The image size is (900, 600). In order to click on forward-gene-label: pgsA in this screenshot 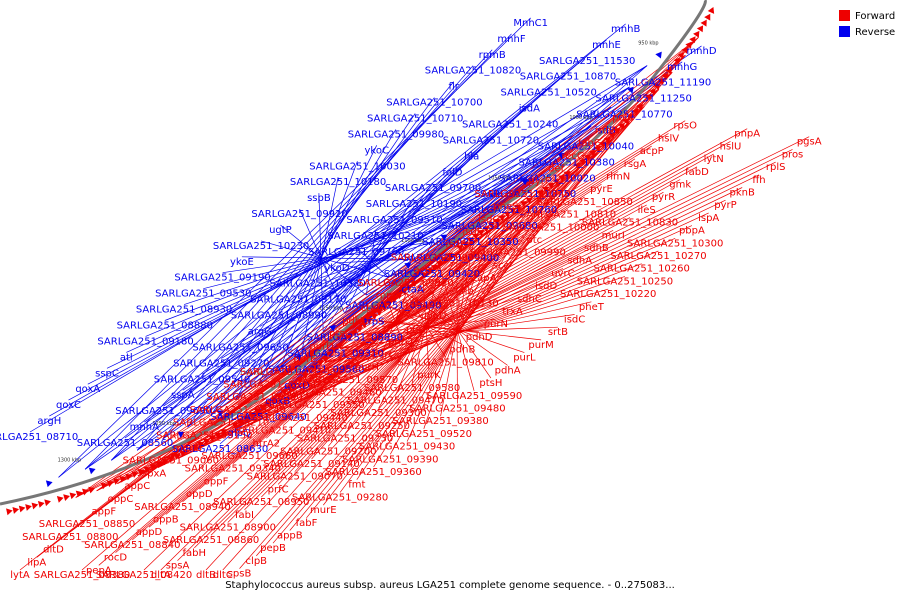, I will do `click(809, 142)`.